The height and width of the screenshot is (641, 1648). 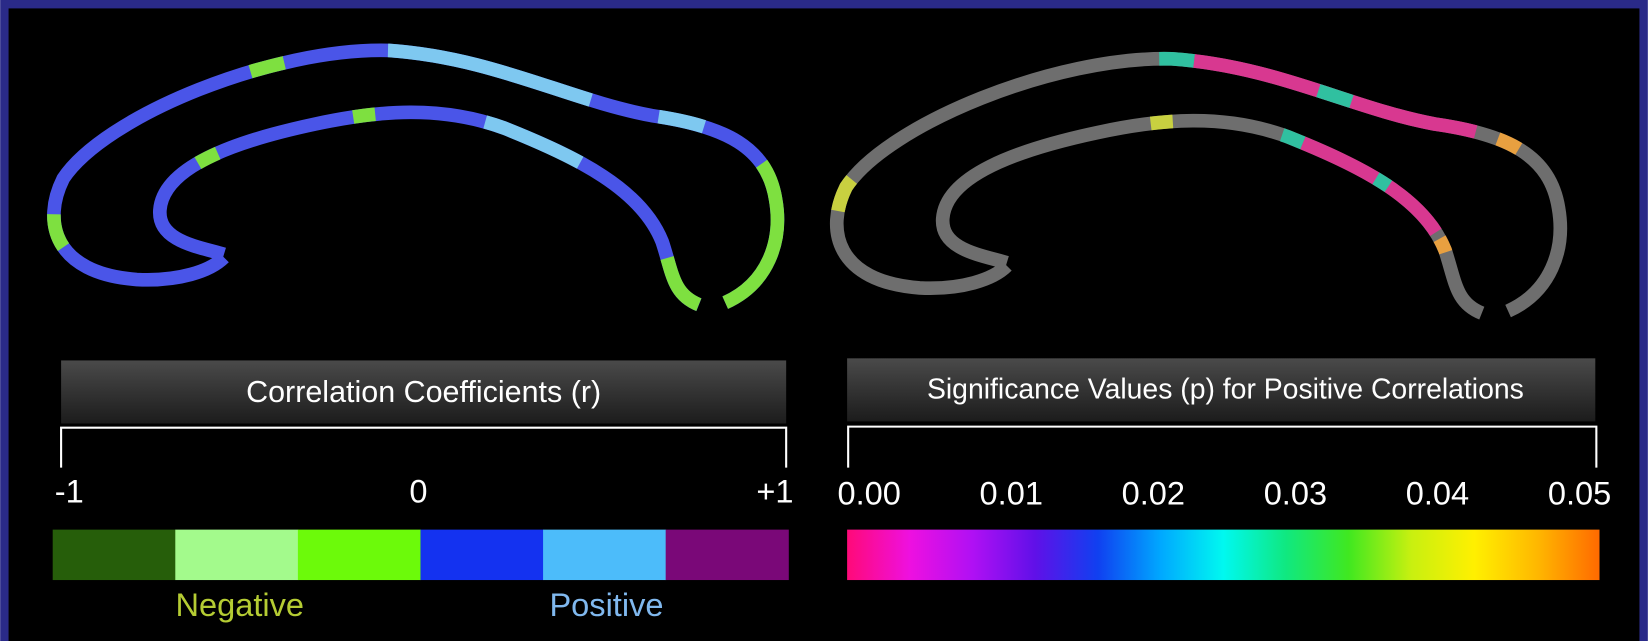 I want to click on color-gradient, so click(x=1223, y=555).